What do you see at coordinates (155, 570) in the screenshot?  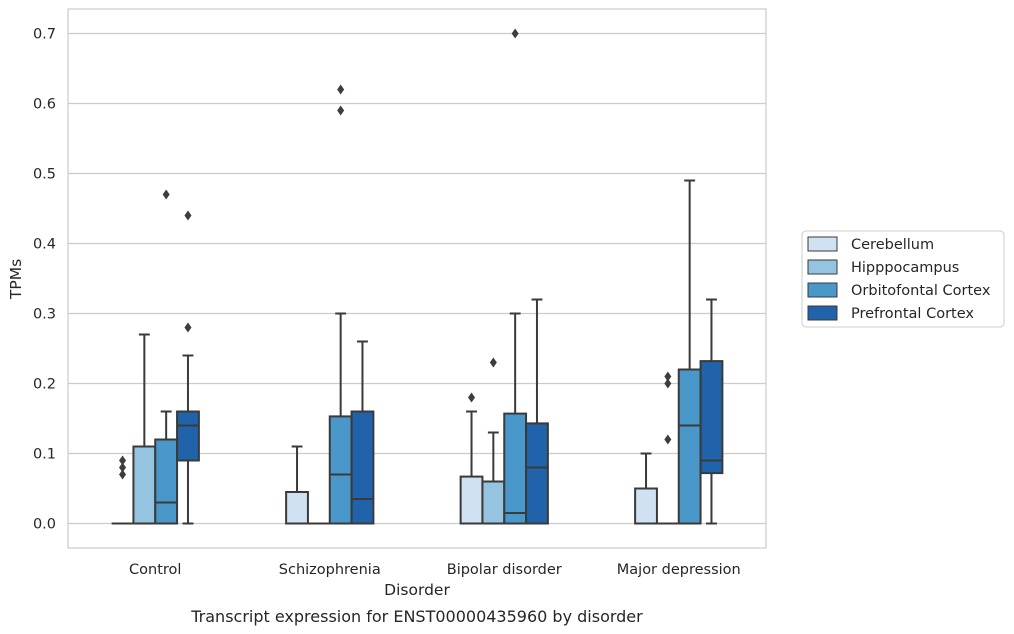 I see `x-tick-label: Control` at bounding box center [155, 570].